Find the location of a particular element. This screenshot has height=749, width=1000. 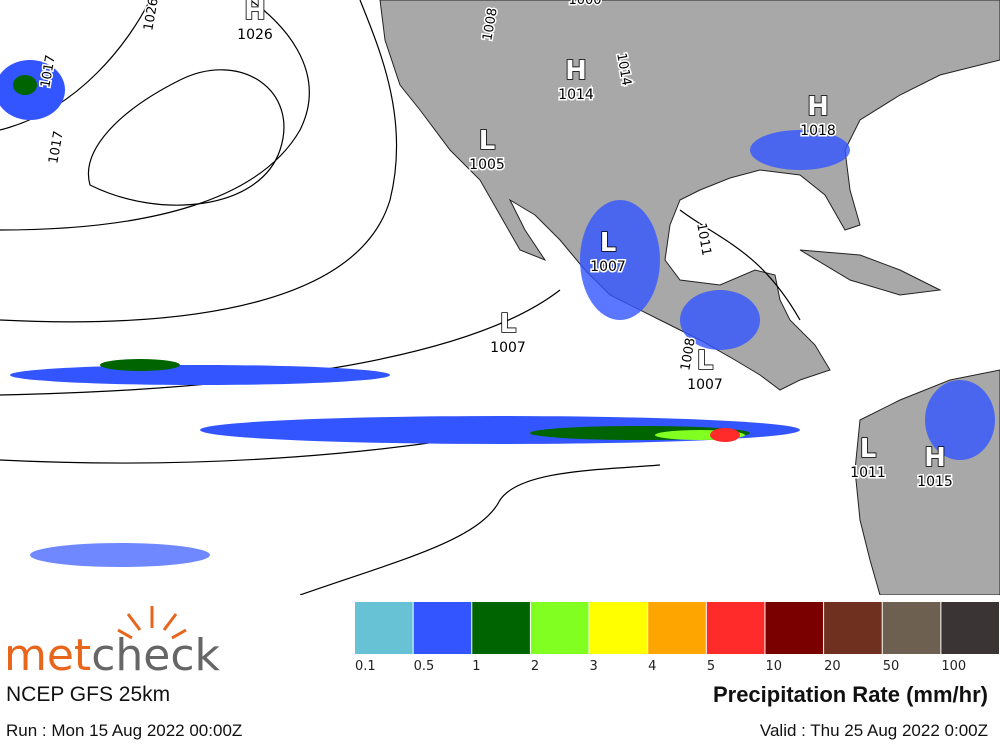

land-caribbean is located at coordinates (870, 272).